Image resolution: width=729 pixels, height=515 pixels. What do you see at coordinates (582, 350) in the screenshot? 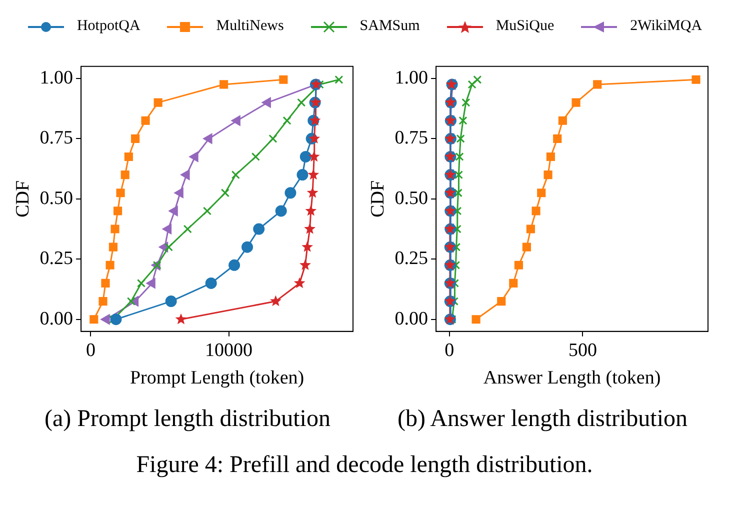
I see `x-tick-label: 500` at bounding box center [582, 350].